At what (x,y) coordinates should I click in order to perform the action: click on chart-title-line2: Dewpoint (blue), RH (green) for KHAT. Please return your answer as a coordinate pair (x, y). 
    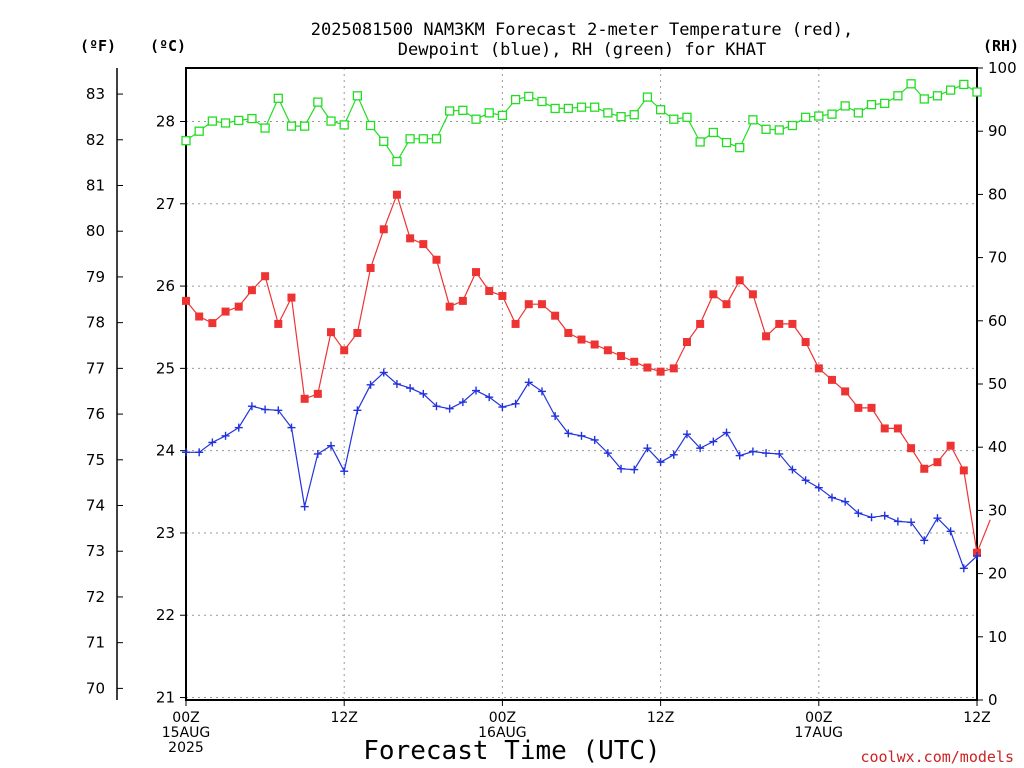
    Looking at the image, I should click on (582, 50).